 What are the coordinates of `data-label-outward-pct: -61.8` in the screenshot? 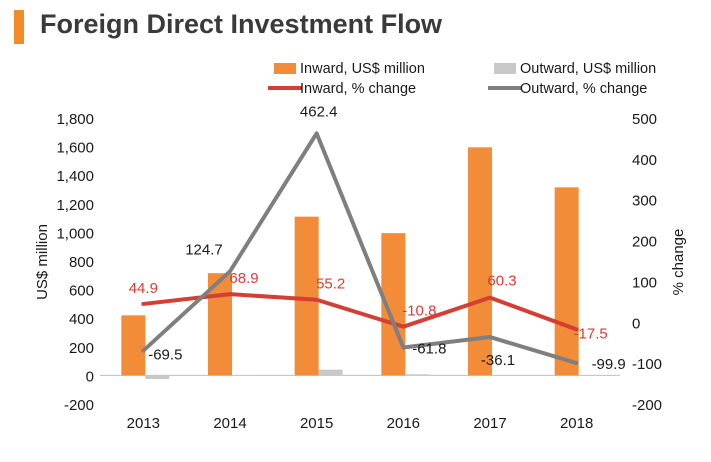 It's located at (429, 349).